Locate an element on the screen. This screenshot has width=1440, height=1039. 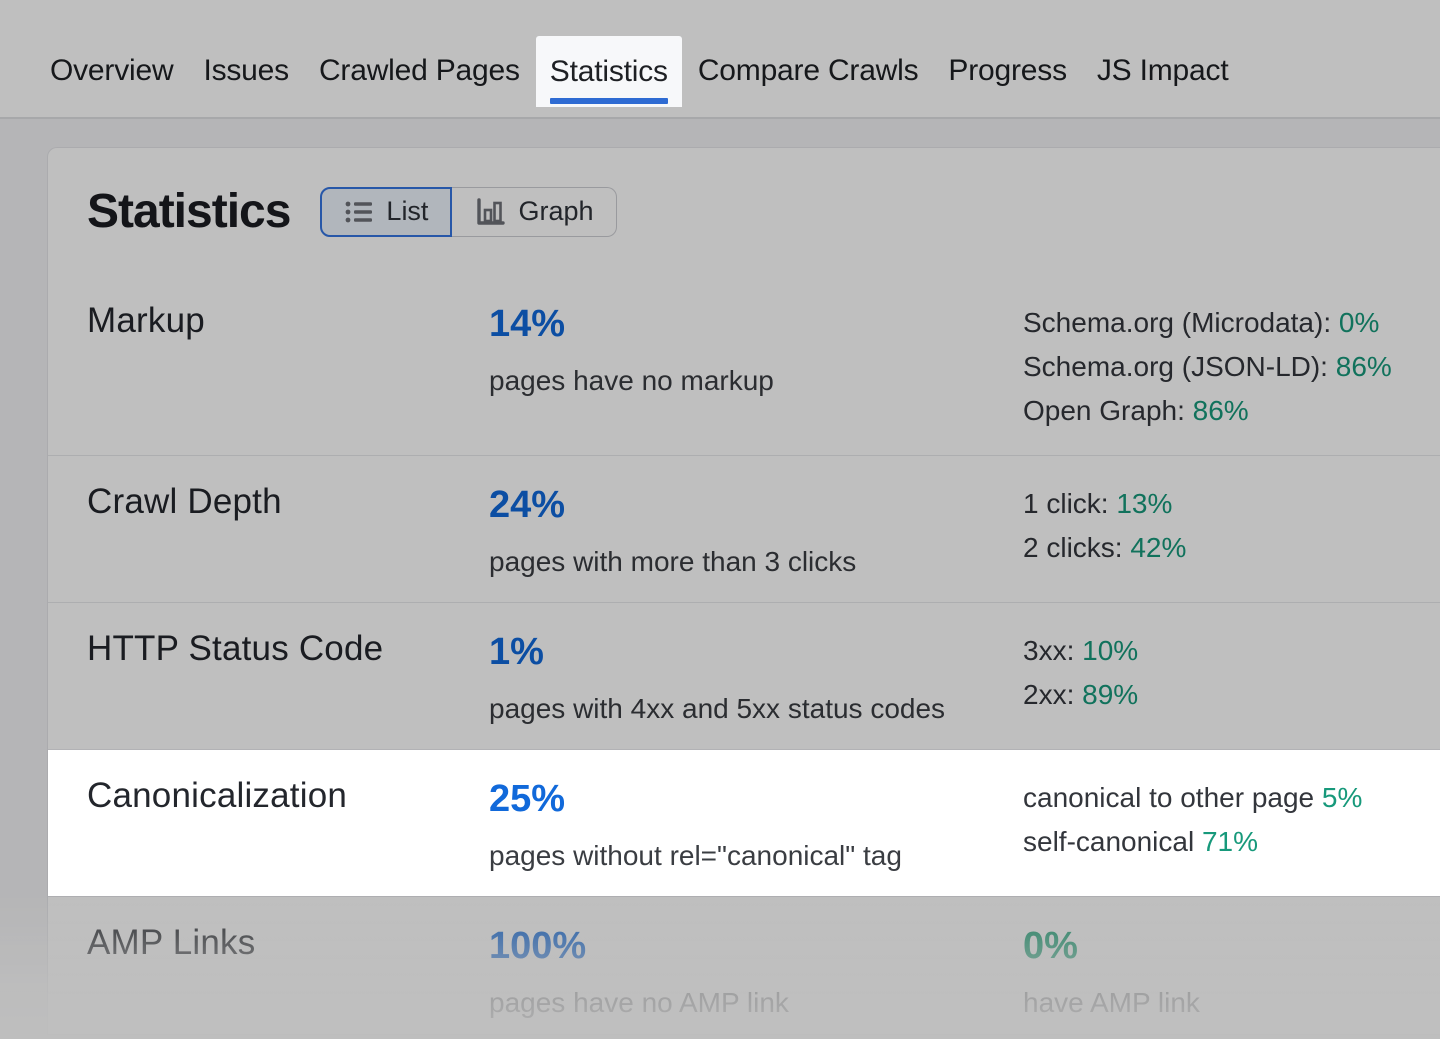
detail-value: 89% is located at coordinates (1110, 694).